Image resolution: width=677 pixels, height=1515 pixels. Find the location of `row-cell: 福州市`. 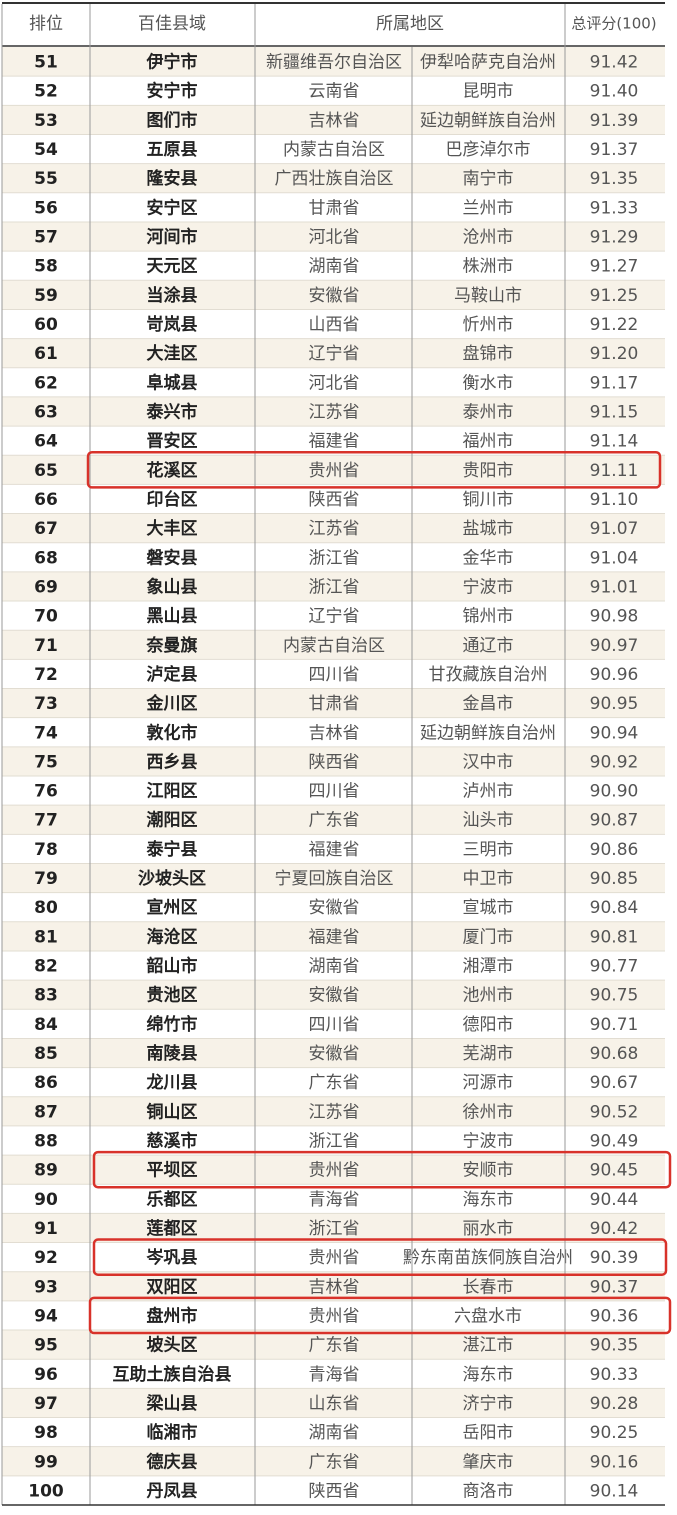

row-cell: 福州市 is located at coordinates (488, 442).